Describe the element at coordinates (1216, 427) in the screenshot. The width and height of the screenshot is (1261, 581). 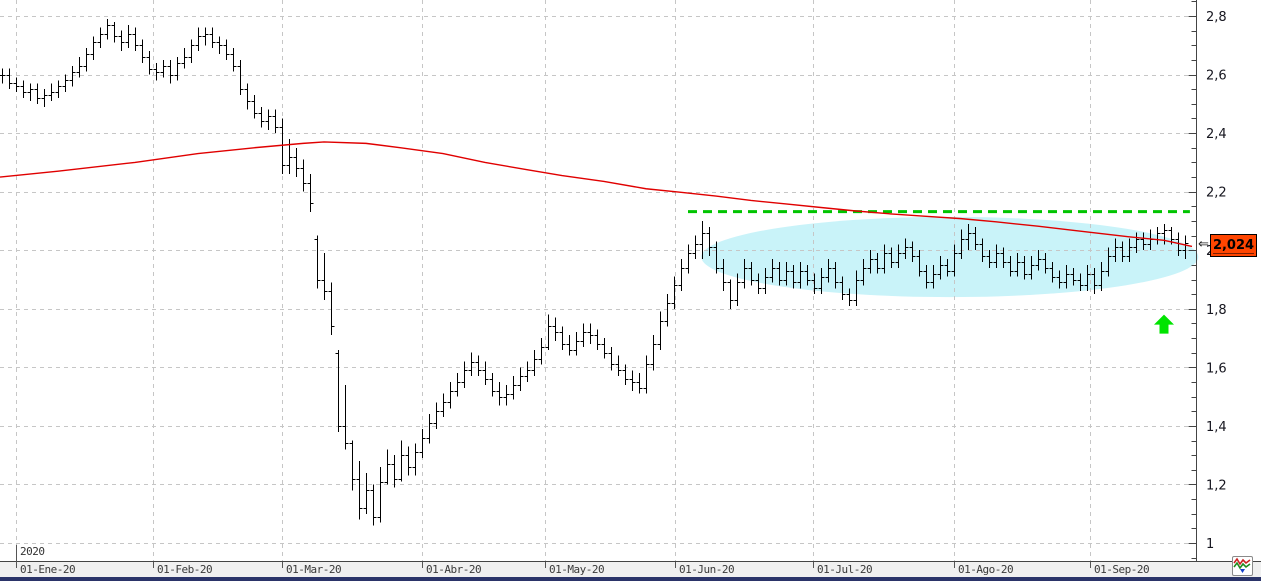
I see `y-axis-label: 1,4` at that location.